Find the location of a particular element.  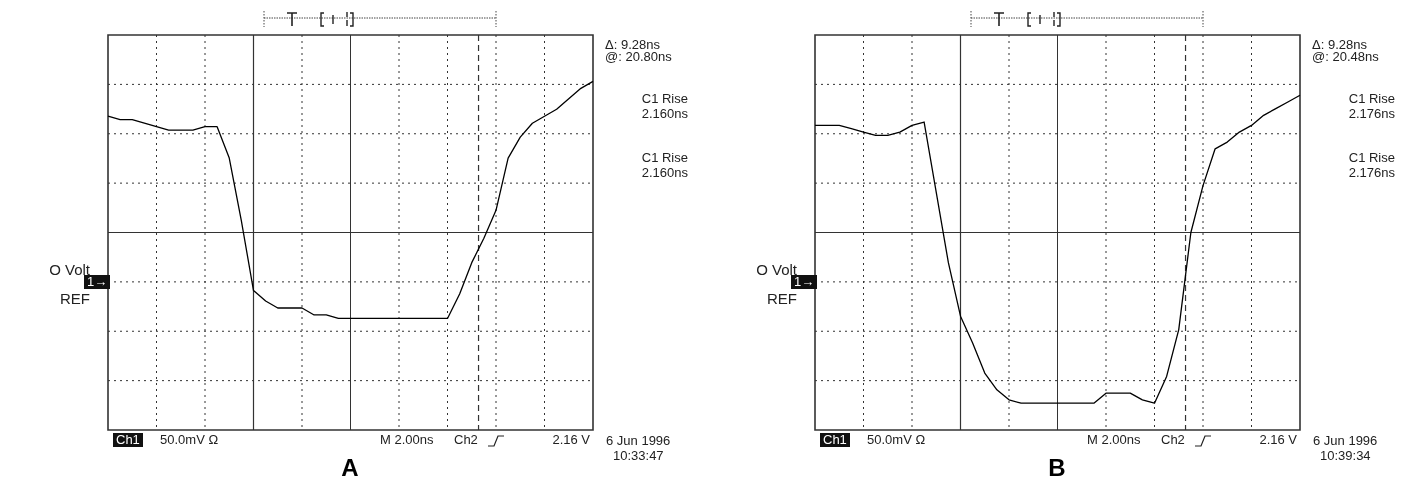

text: A is located at coordinates (350, 467).